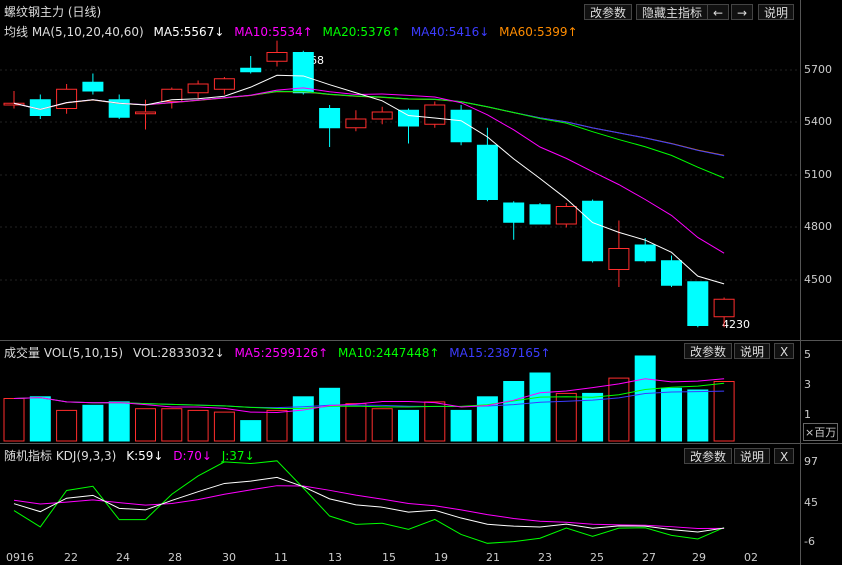 This screenshot has width=842, height=565. Describe the element at coordinates (60, 456) in the screenshot. I see `kdj-title: 随机指标 KDJ(9,3,3)` at that location.